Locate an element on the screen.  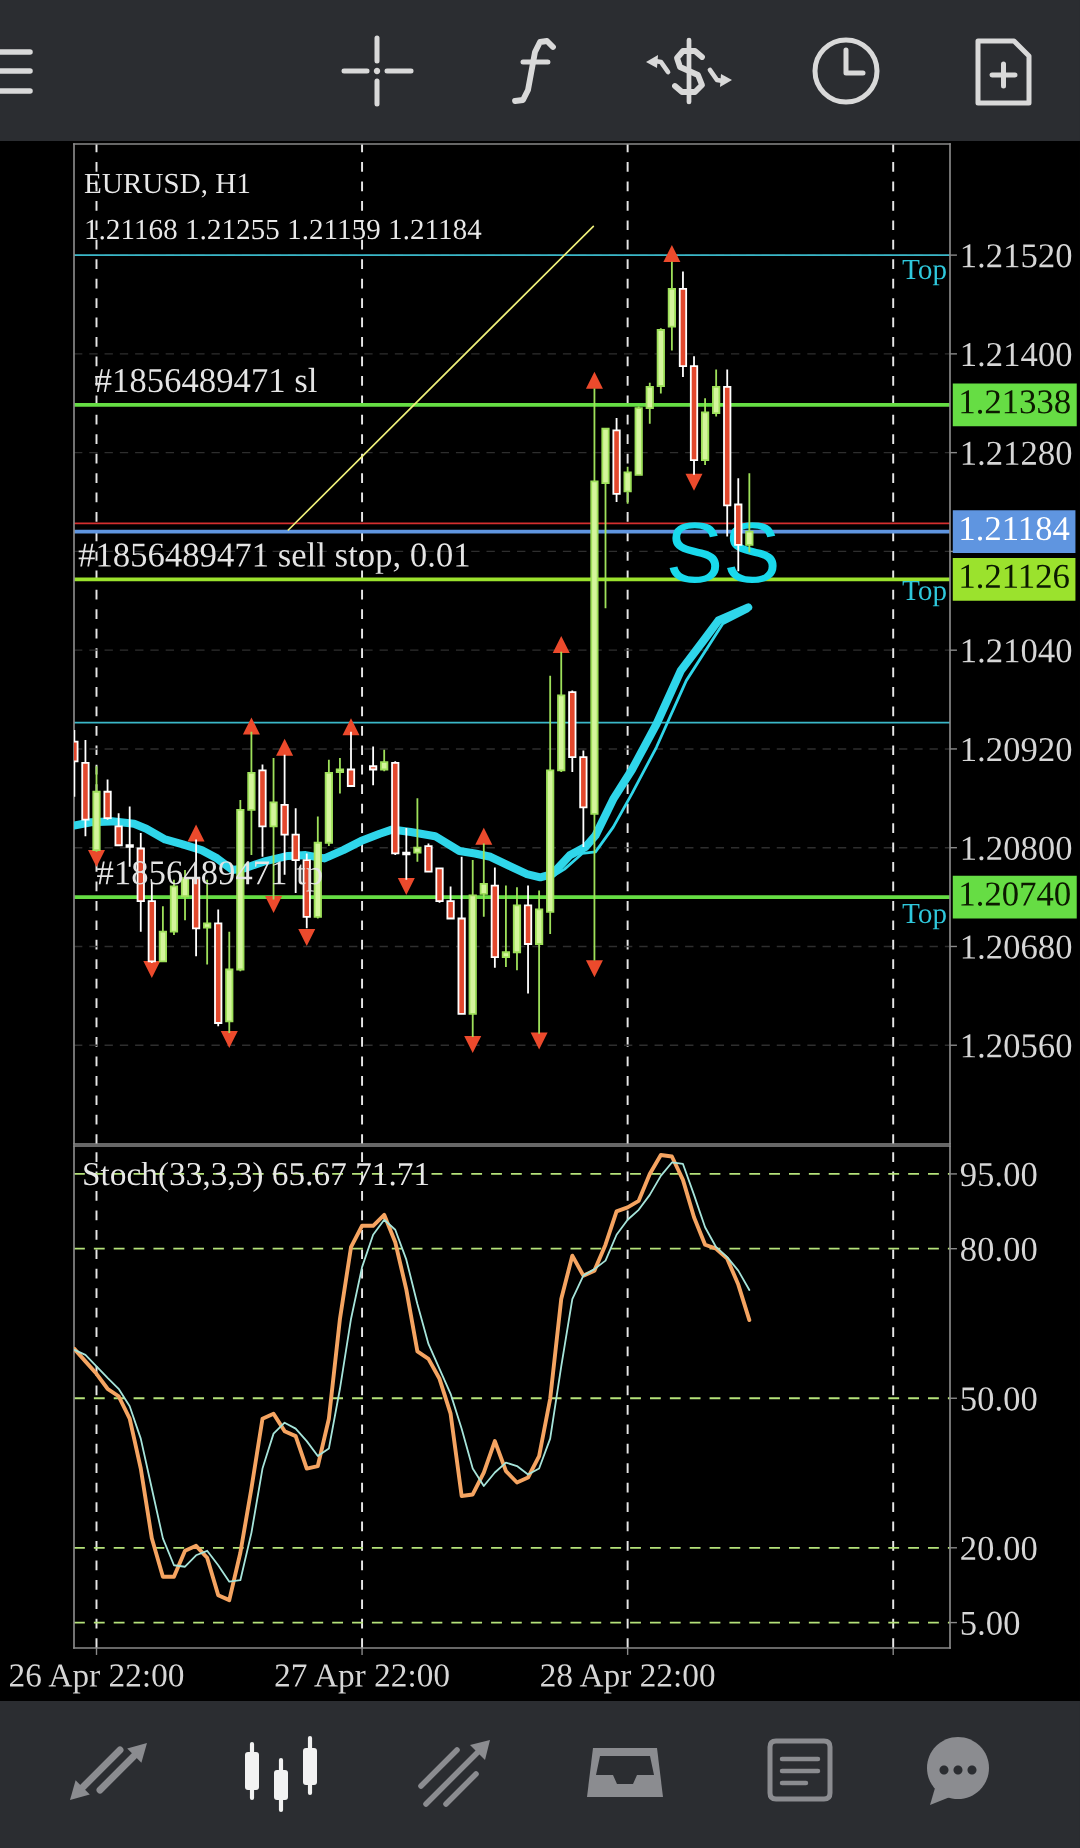
x-tick-label: 26 Apr 22:00 is located at coordinates (97, 1679).